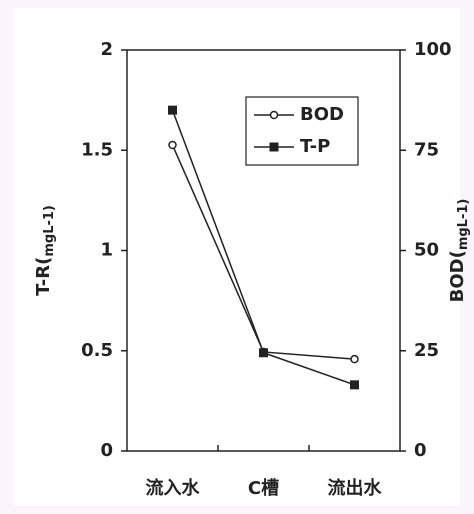 This screenshot has width=474, height=514. I want to click on y-axis-label-sub: mgL-1), so click(49, 231).